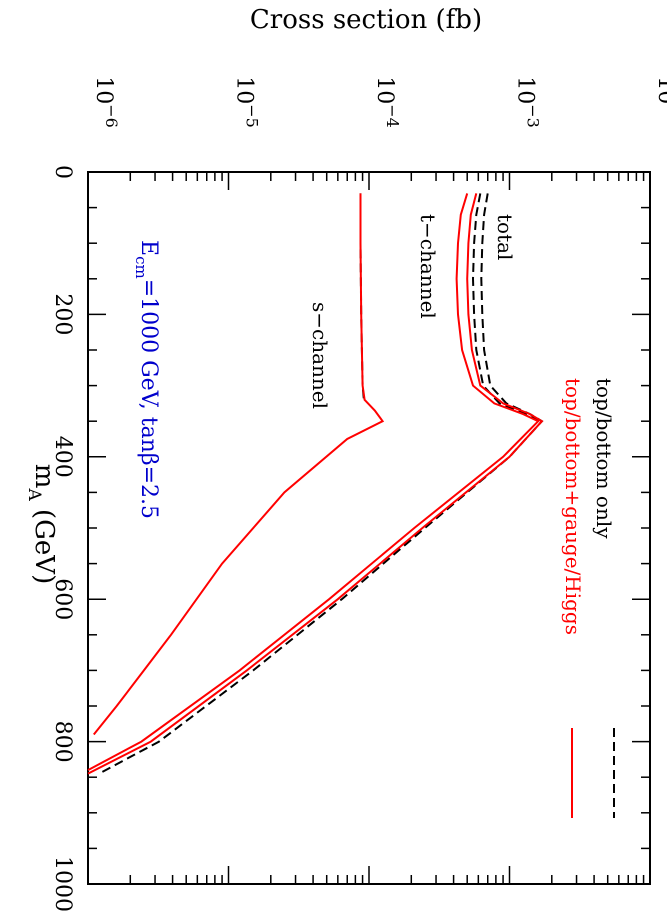 The image size is (667, 921). What do you see at coordinates (148, 399) in the screenshot?
I see `energy-rest: =1000 GeV, tanβ=2.5` at bounding box center [148, 399].